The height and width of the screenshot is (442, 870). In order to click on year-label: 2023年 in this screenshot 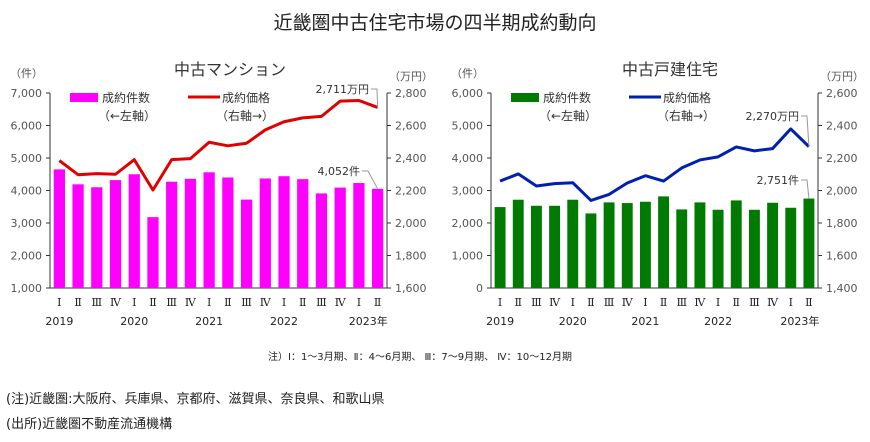, I will do `click(368, 321)`.